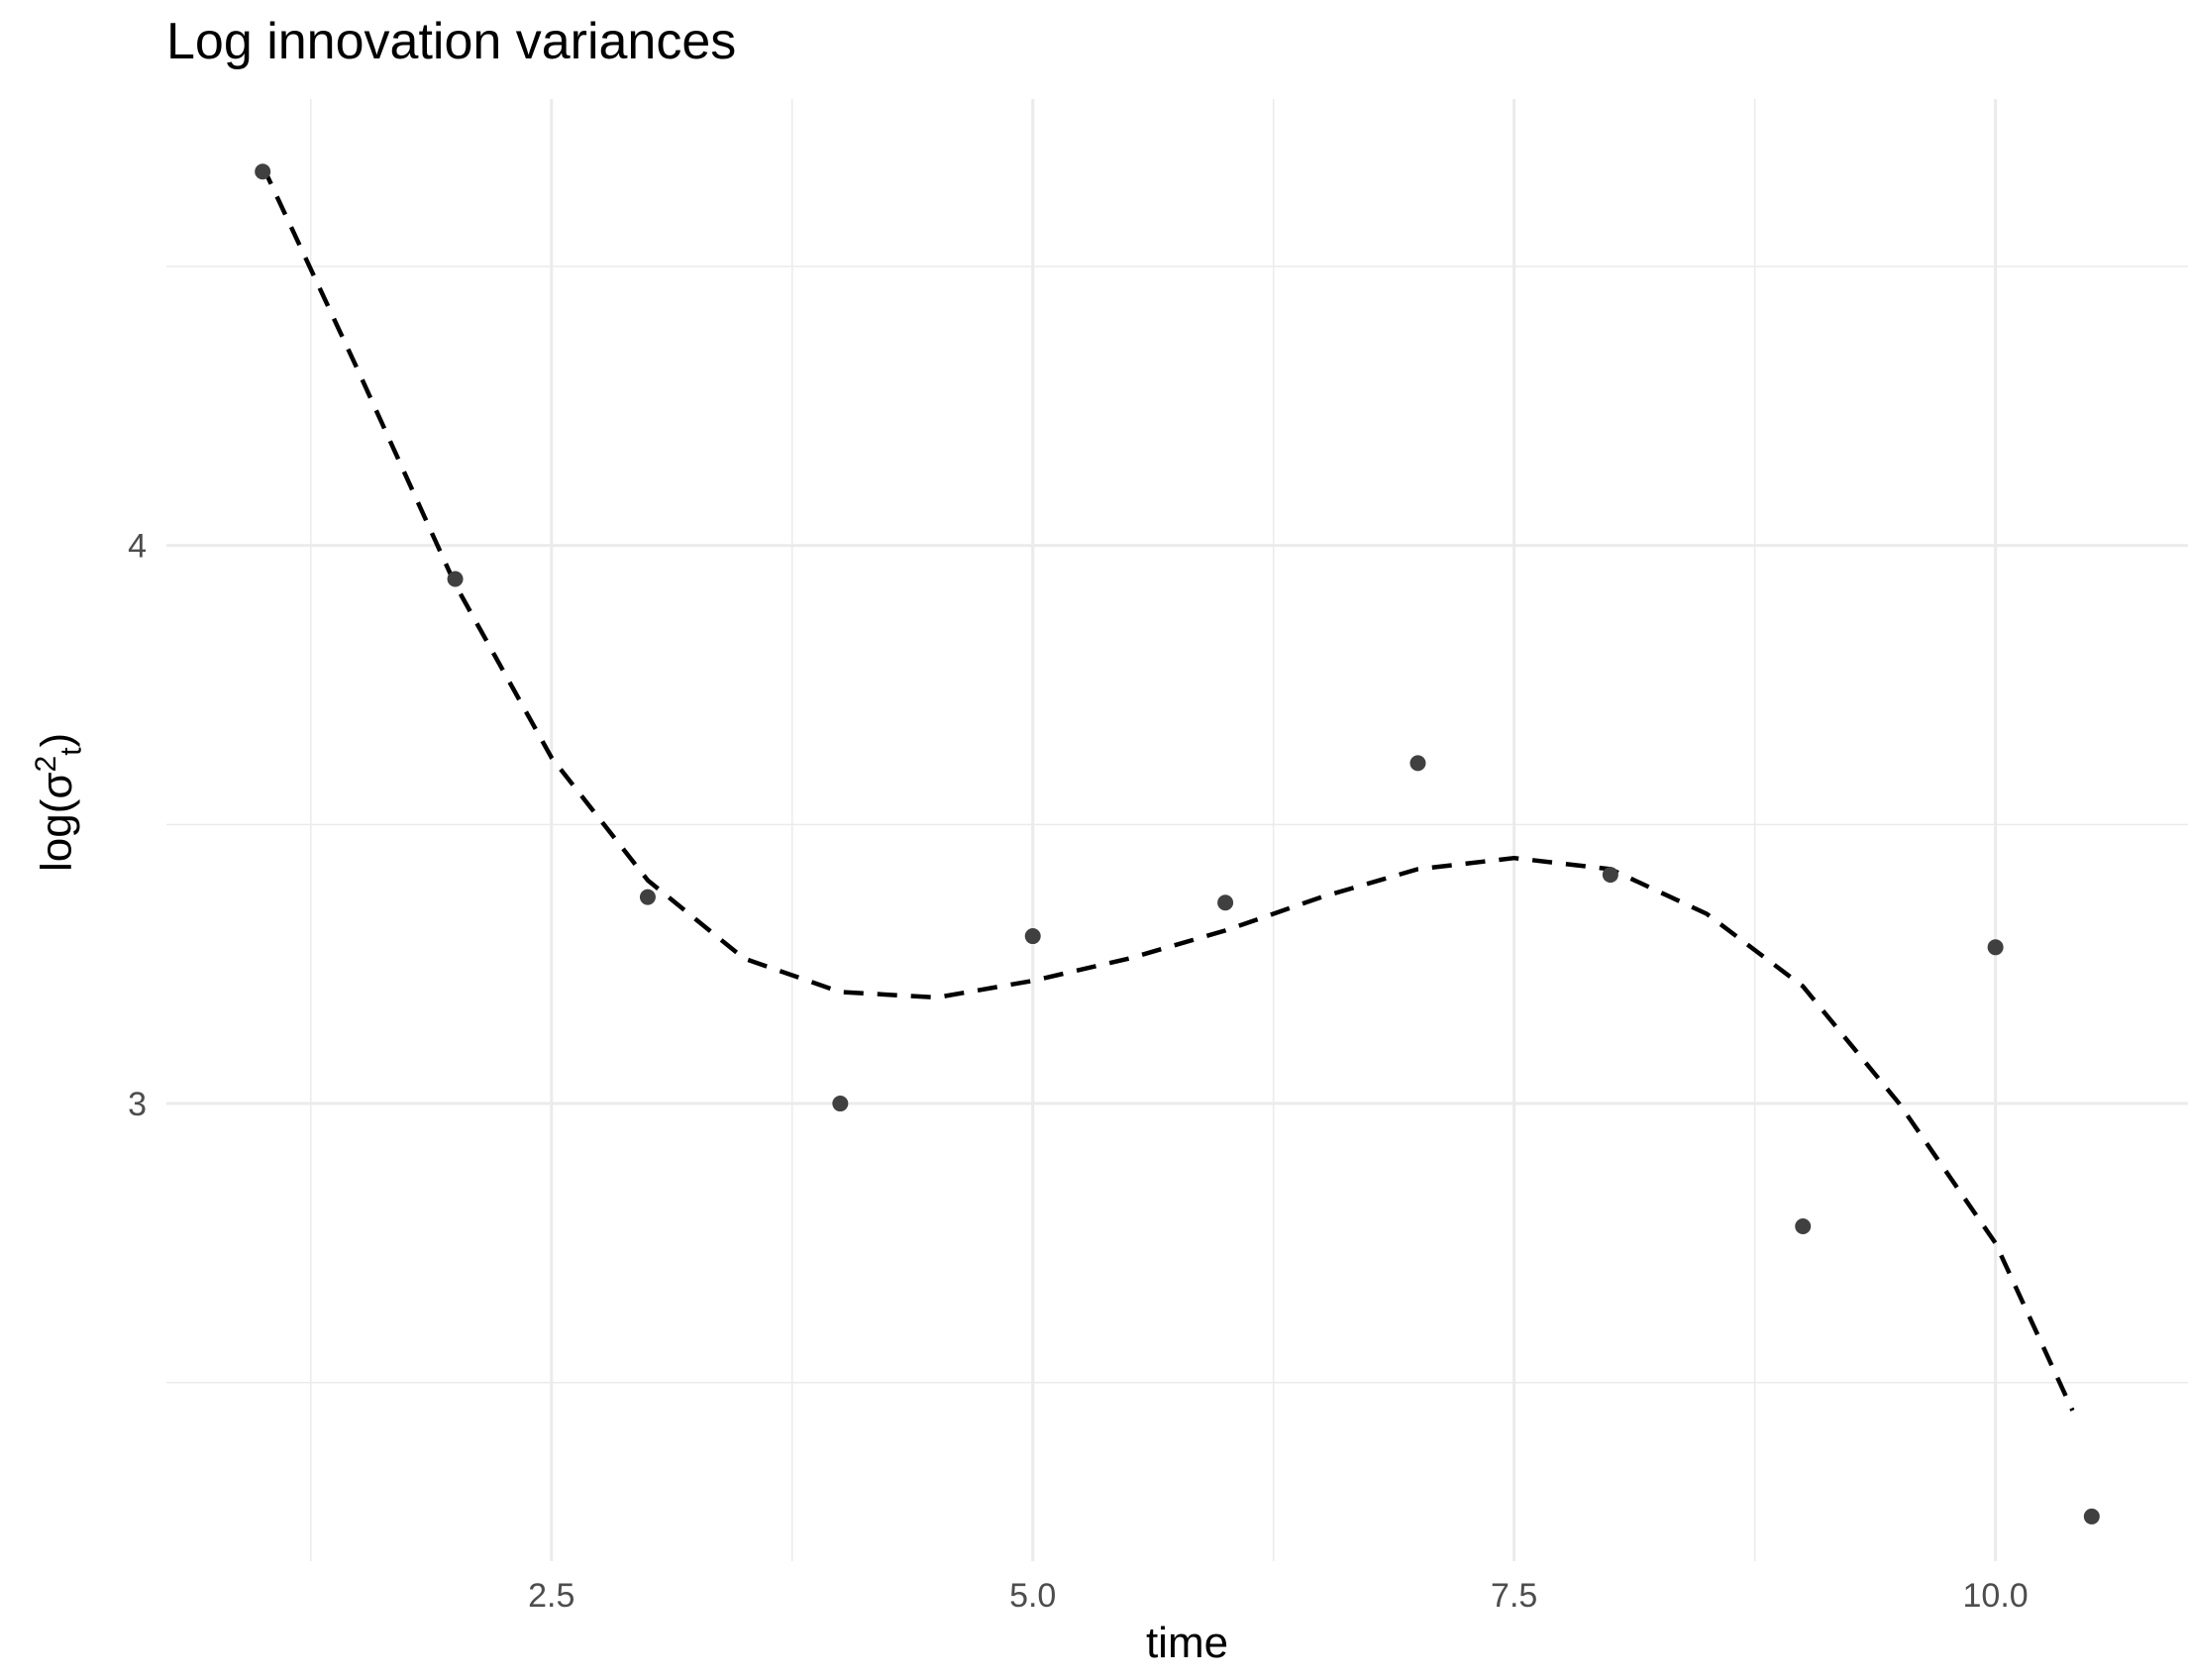 The image size is (2188, 1680). I want to click on chart-title: Log innovation variances, so click(451, 41).